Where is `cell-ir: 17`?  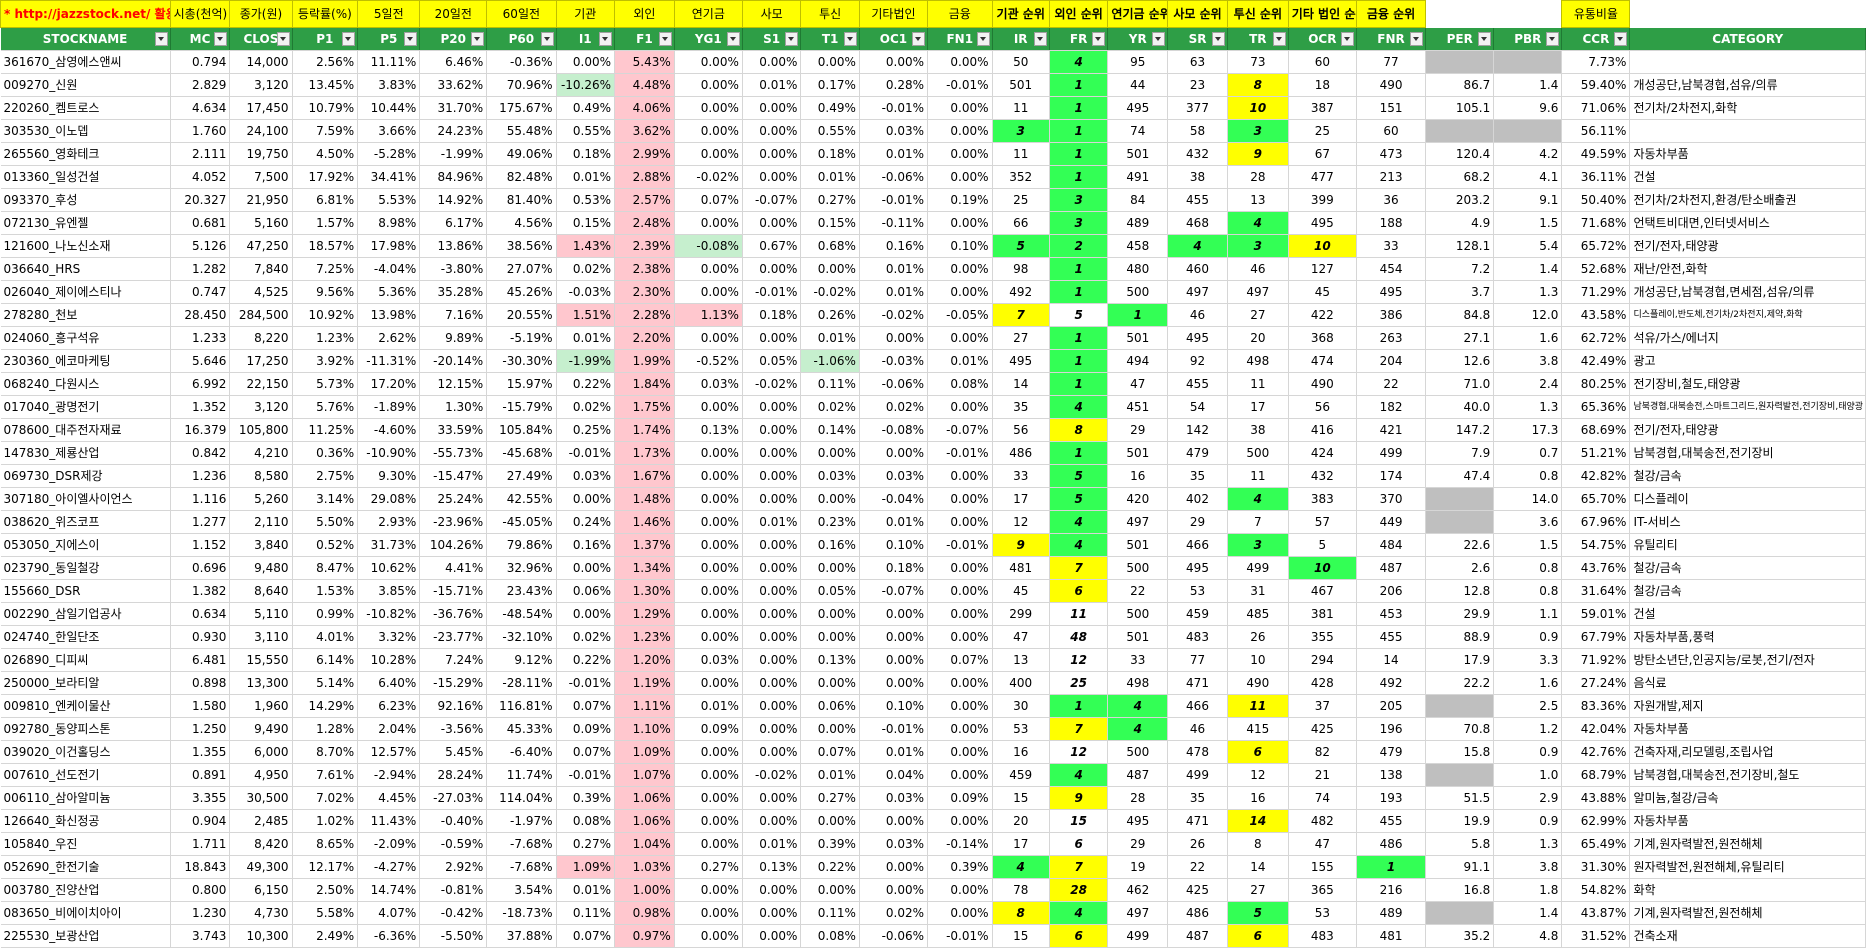
cell-ir: 17 is located at coordinates (1021, 499).